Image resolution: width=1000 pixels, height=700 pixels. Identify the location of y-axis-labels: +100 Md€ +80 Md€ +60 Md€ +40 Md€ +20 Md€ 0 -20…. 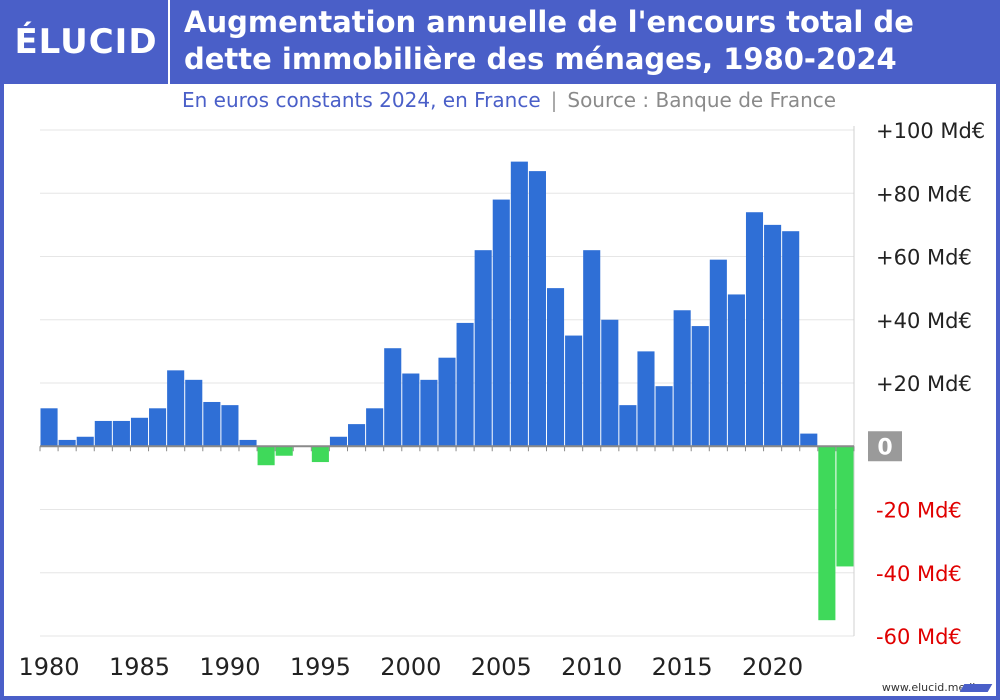
(926, 384).